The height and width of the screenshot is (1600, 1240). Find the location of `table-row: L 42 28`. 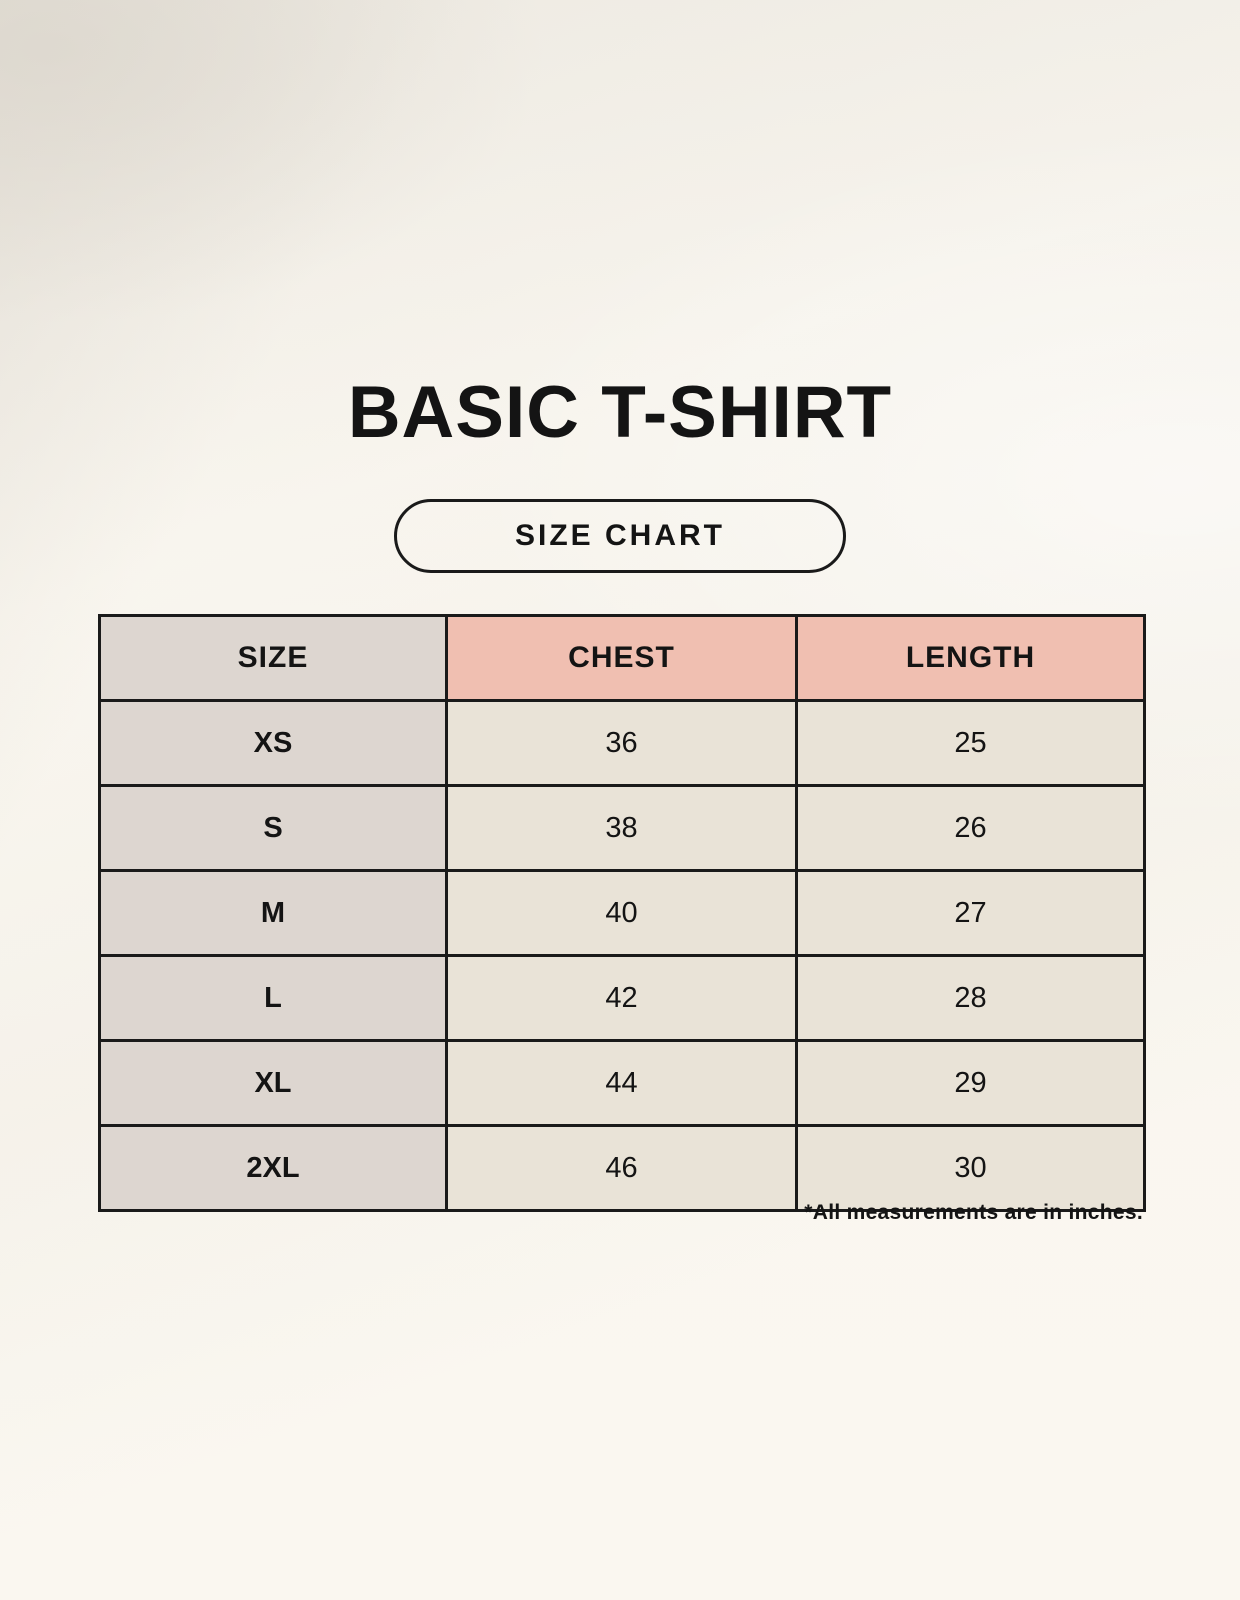

table-row: L 42 28 is located at coordinates (622, 998).